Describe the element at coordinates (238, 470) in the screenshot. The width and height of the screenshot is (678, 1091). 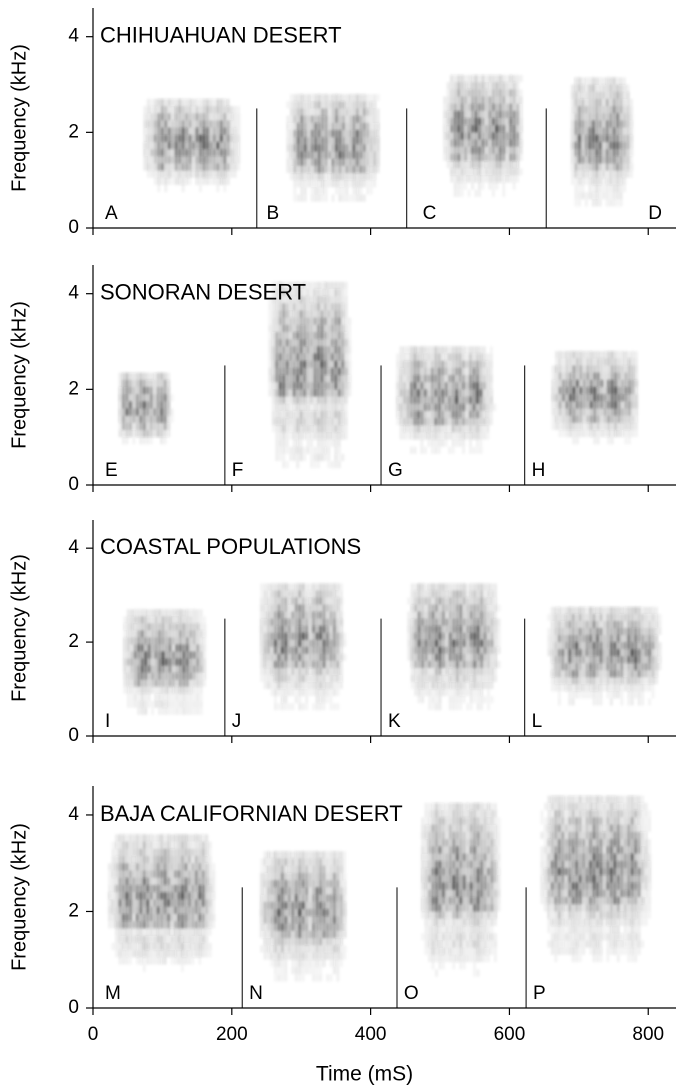
I see `call-label: F` at that location.